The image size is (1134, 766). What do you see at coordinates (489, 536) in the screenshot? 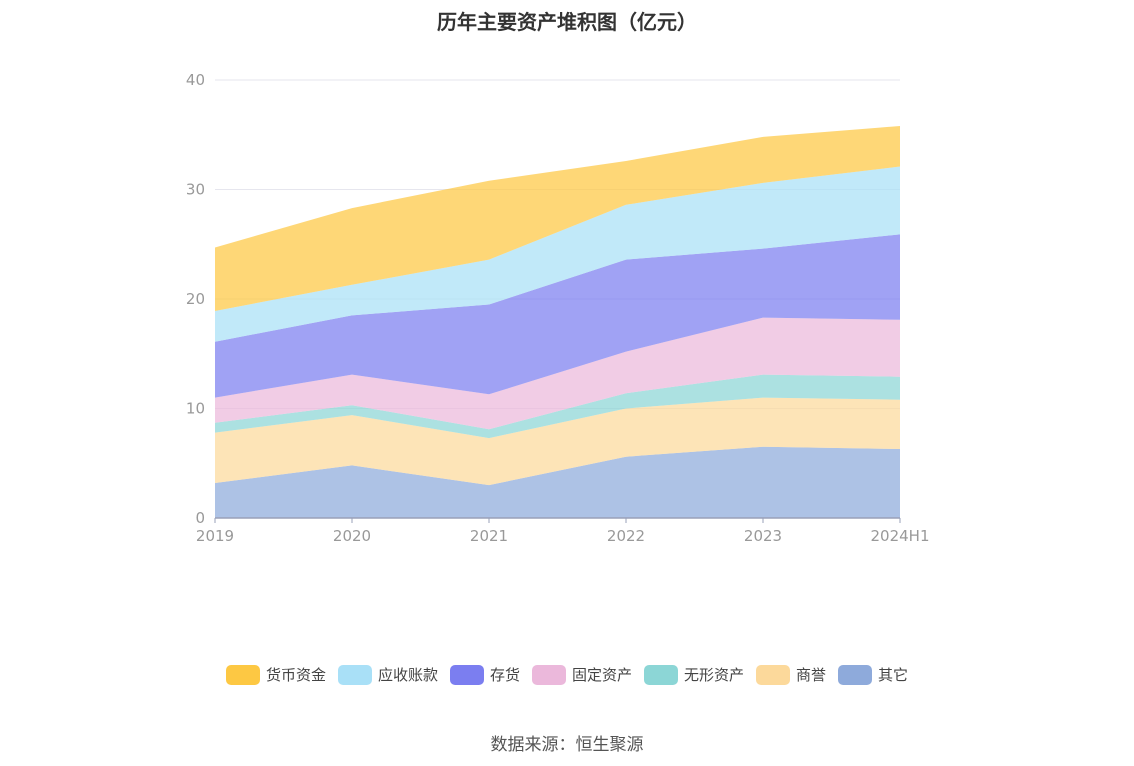
I see `x-tick-label: 2021` at bounding box center [489, 536].